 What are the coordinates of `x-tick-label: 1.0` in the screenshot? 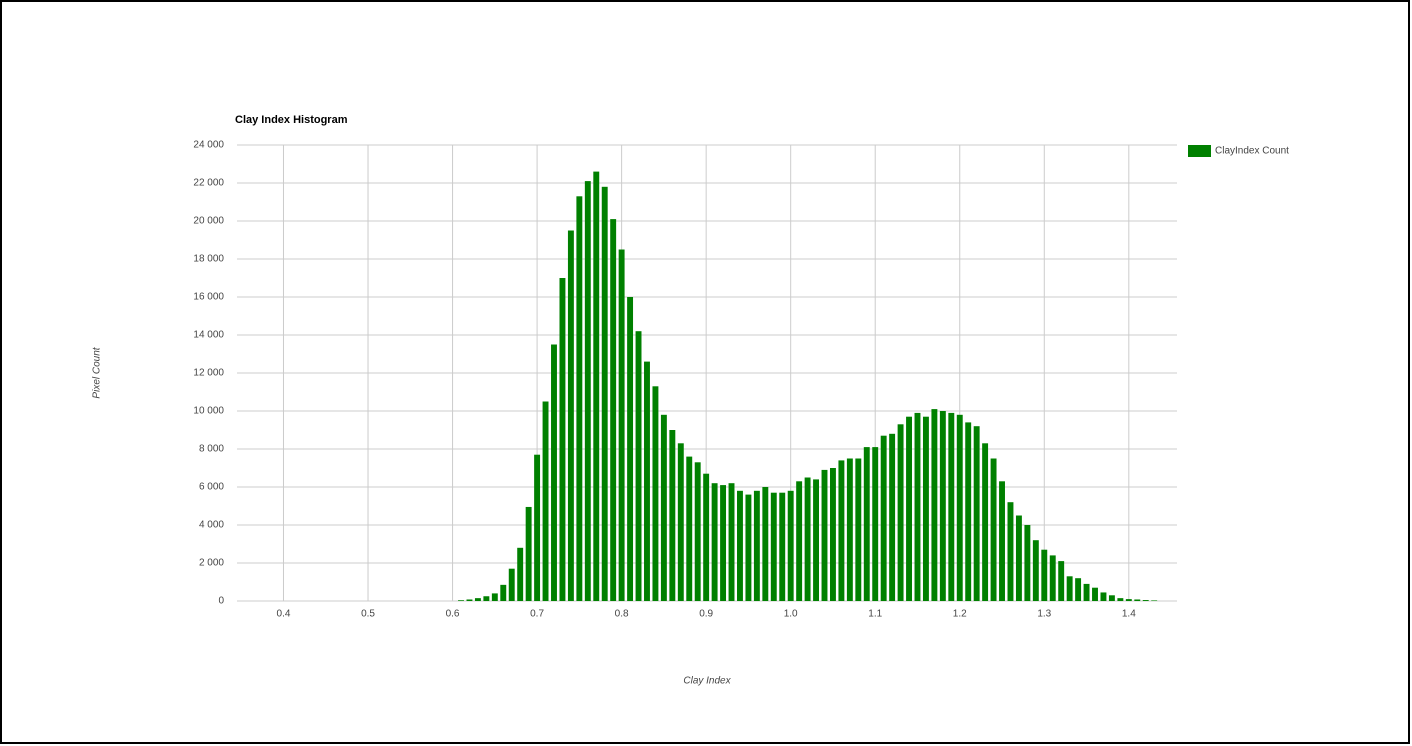 It's located at (791, 614).